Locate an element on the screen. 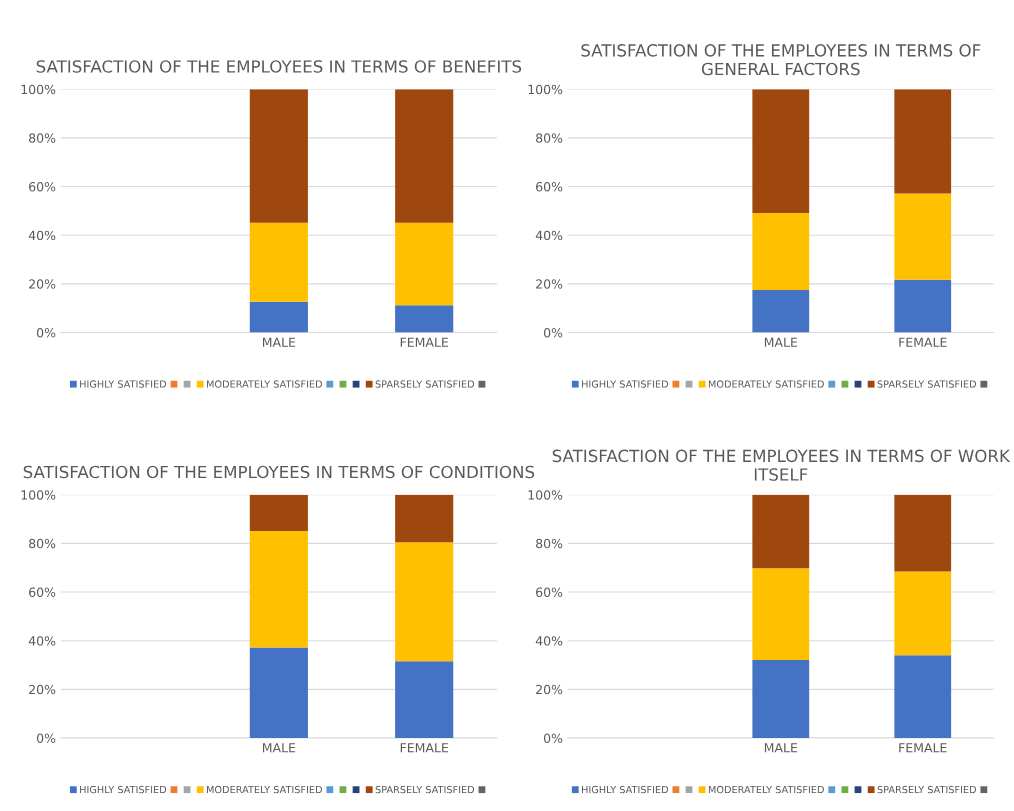  chart-title: SATISFACTION OF THE EMPLOYEES IN TERMS OF BENEFITS is located at coordinates (279, 66).